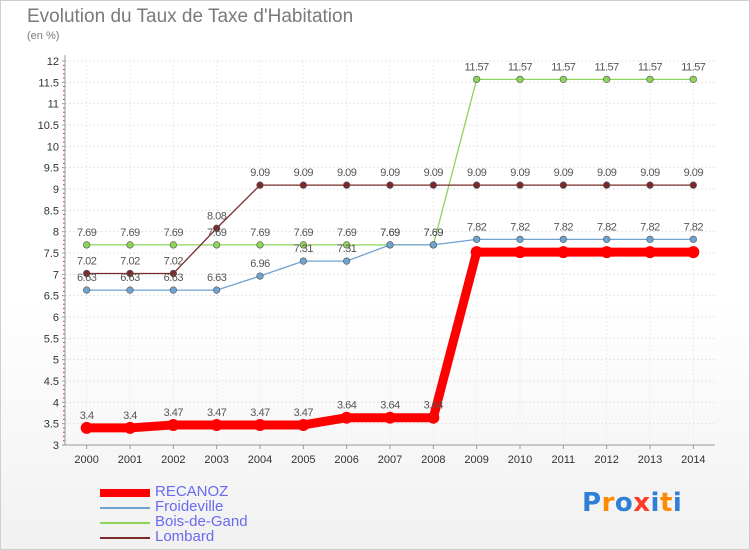 The image size is (750, 550). What do you see at coordinates (130, 416) in the screenshot?
I see `data-label-recanoz: 3.4` at bounding box center [130, 416].